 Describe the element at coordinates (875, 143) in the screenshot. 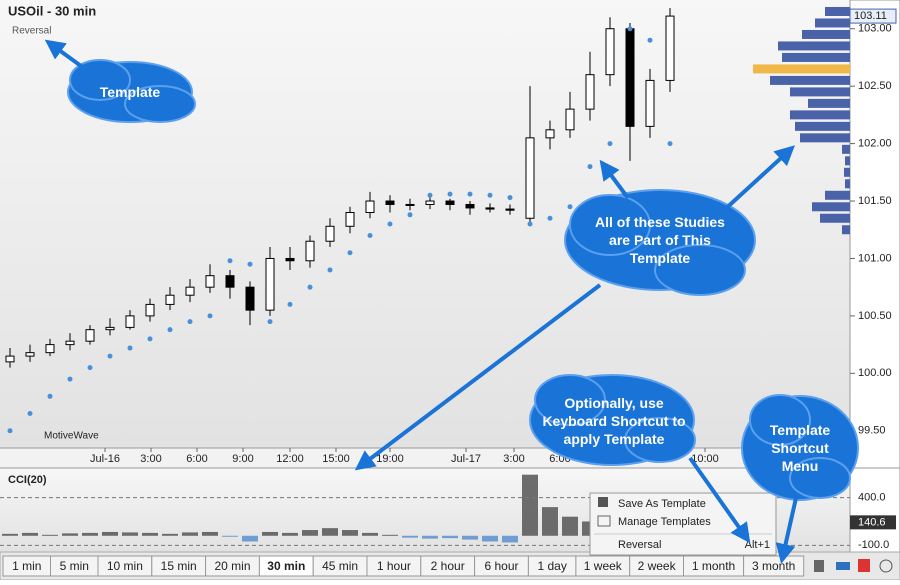

I see `y-tick-label: 102.00` at that location.